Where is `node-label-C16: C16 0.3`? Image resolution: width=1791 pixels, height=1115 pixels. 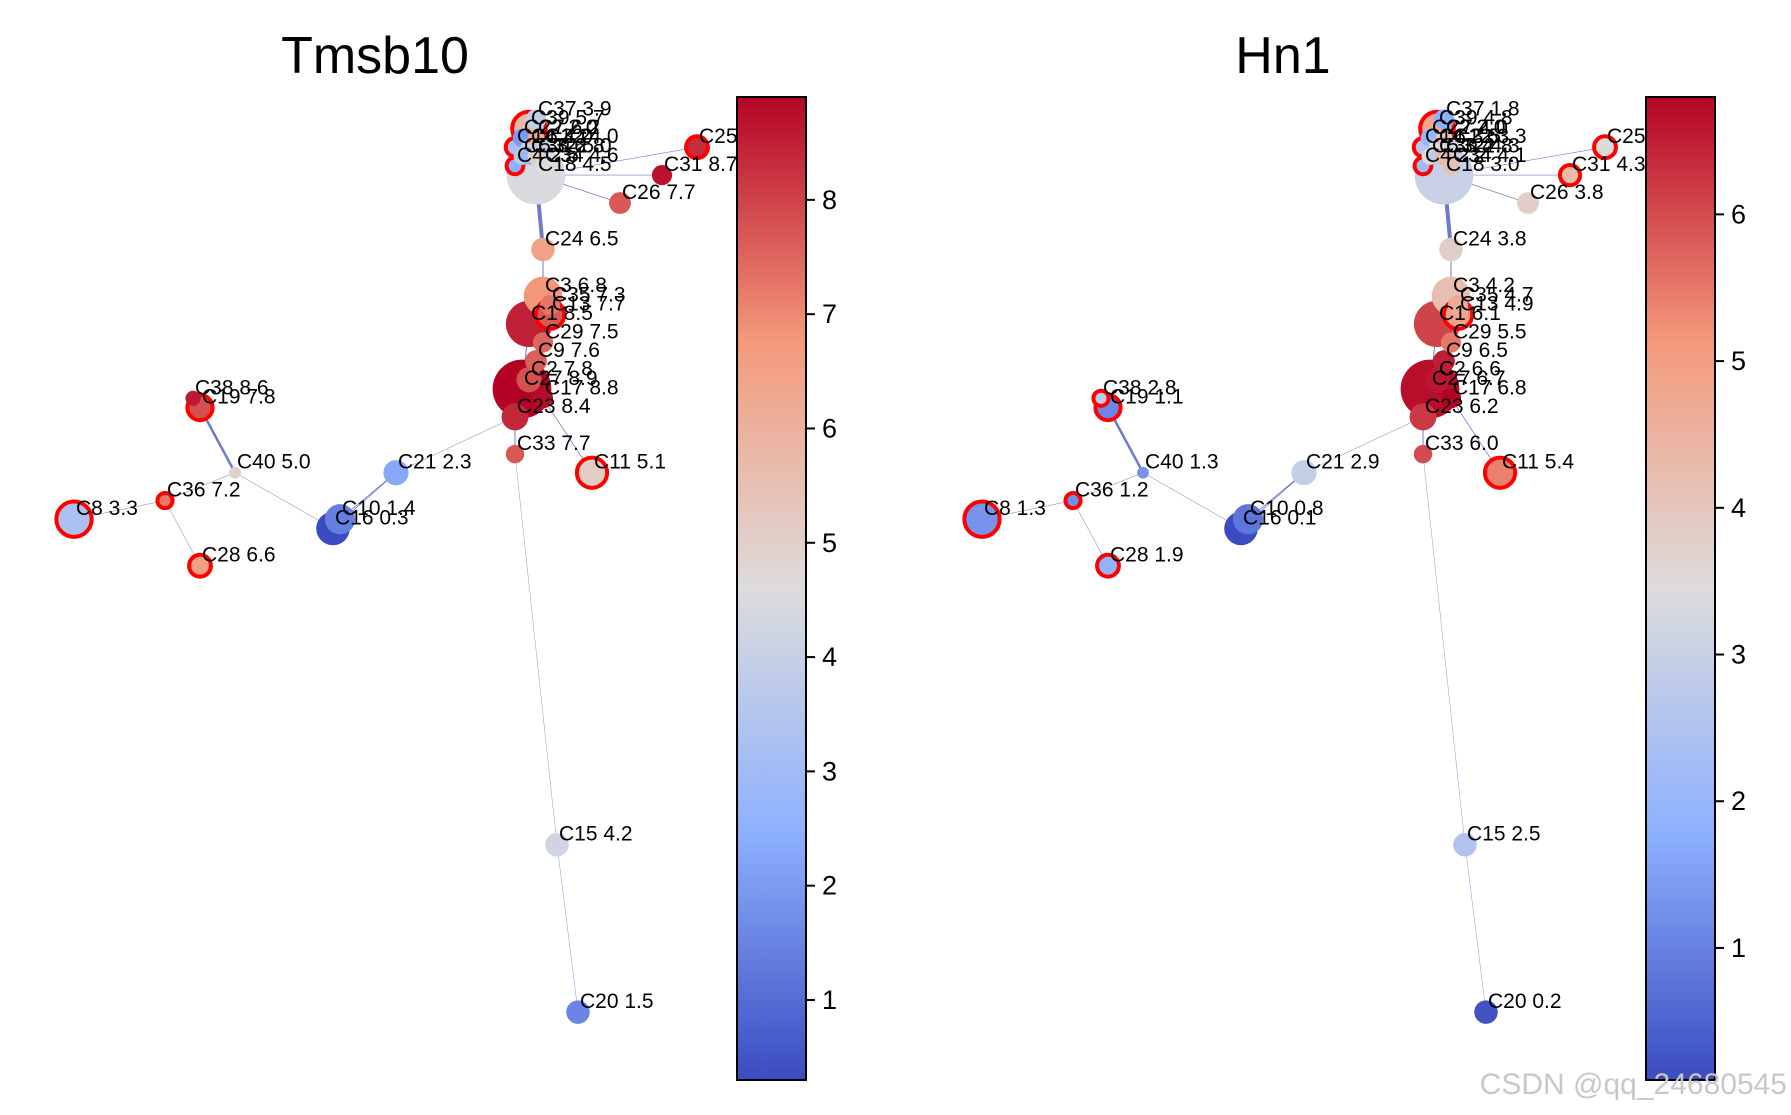
node-label-C16: C16 0.3 is located at coordinates (372, 518).